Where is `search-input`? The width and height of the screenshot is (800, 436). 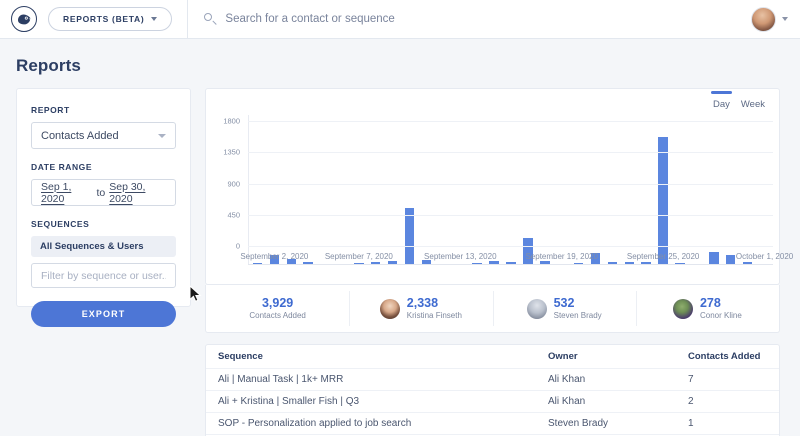 search-input is located at coordinates (400, 19).